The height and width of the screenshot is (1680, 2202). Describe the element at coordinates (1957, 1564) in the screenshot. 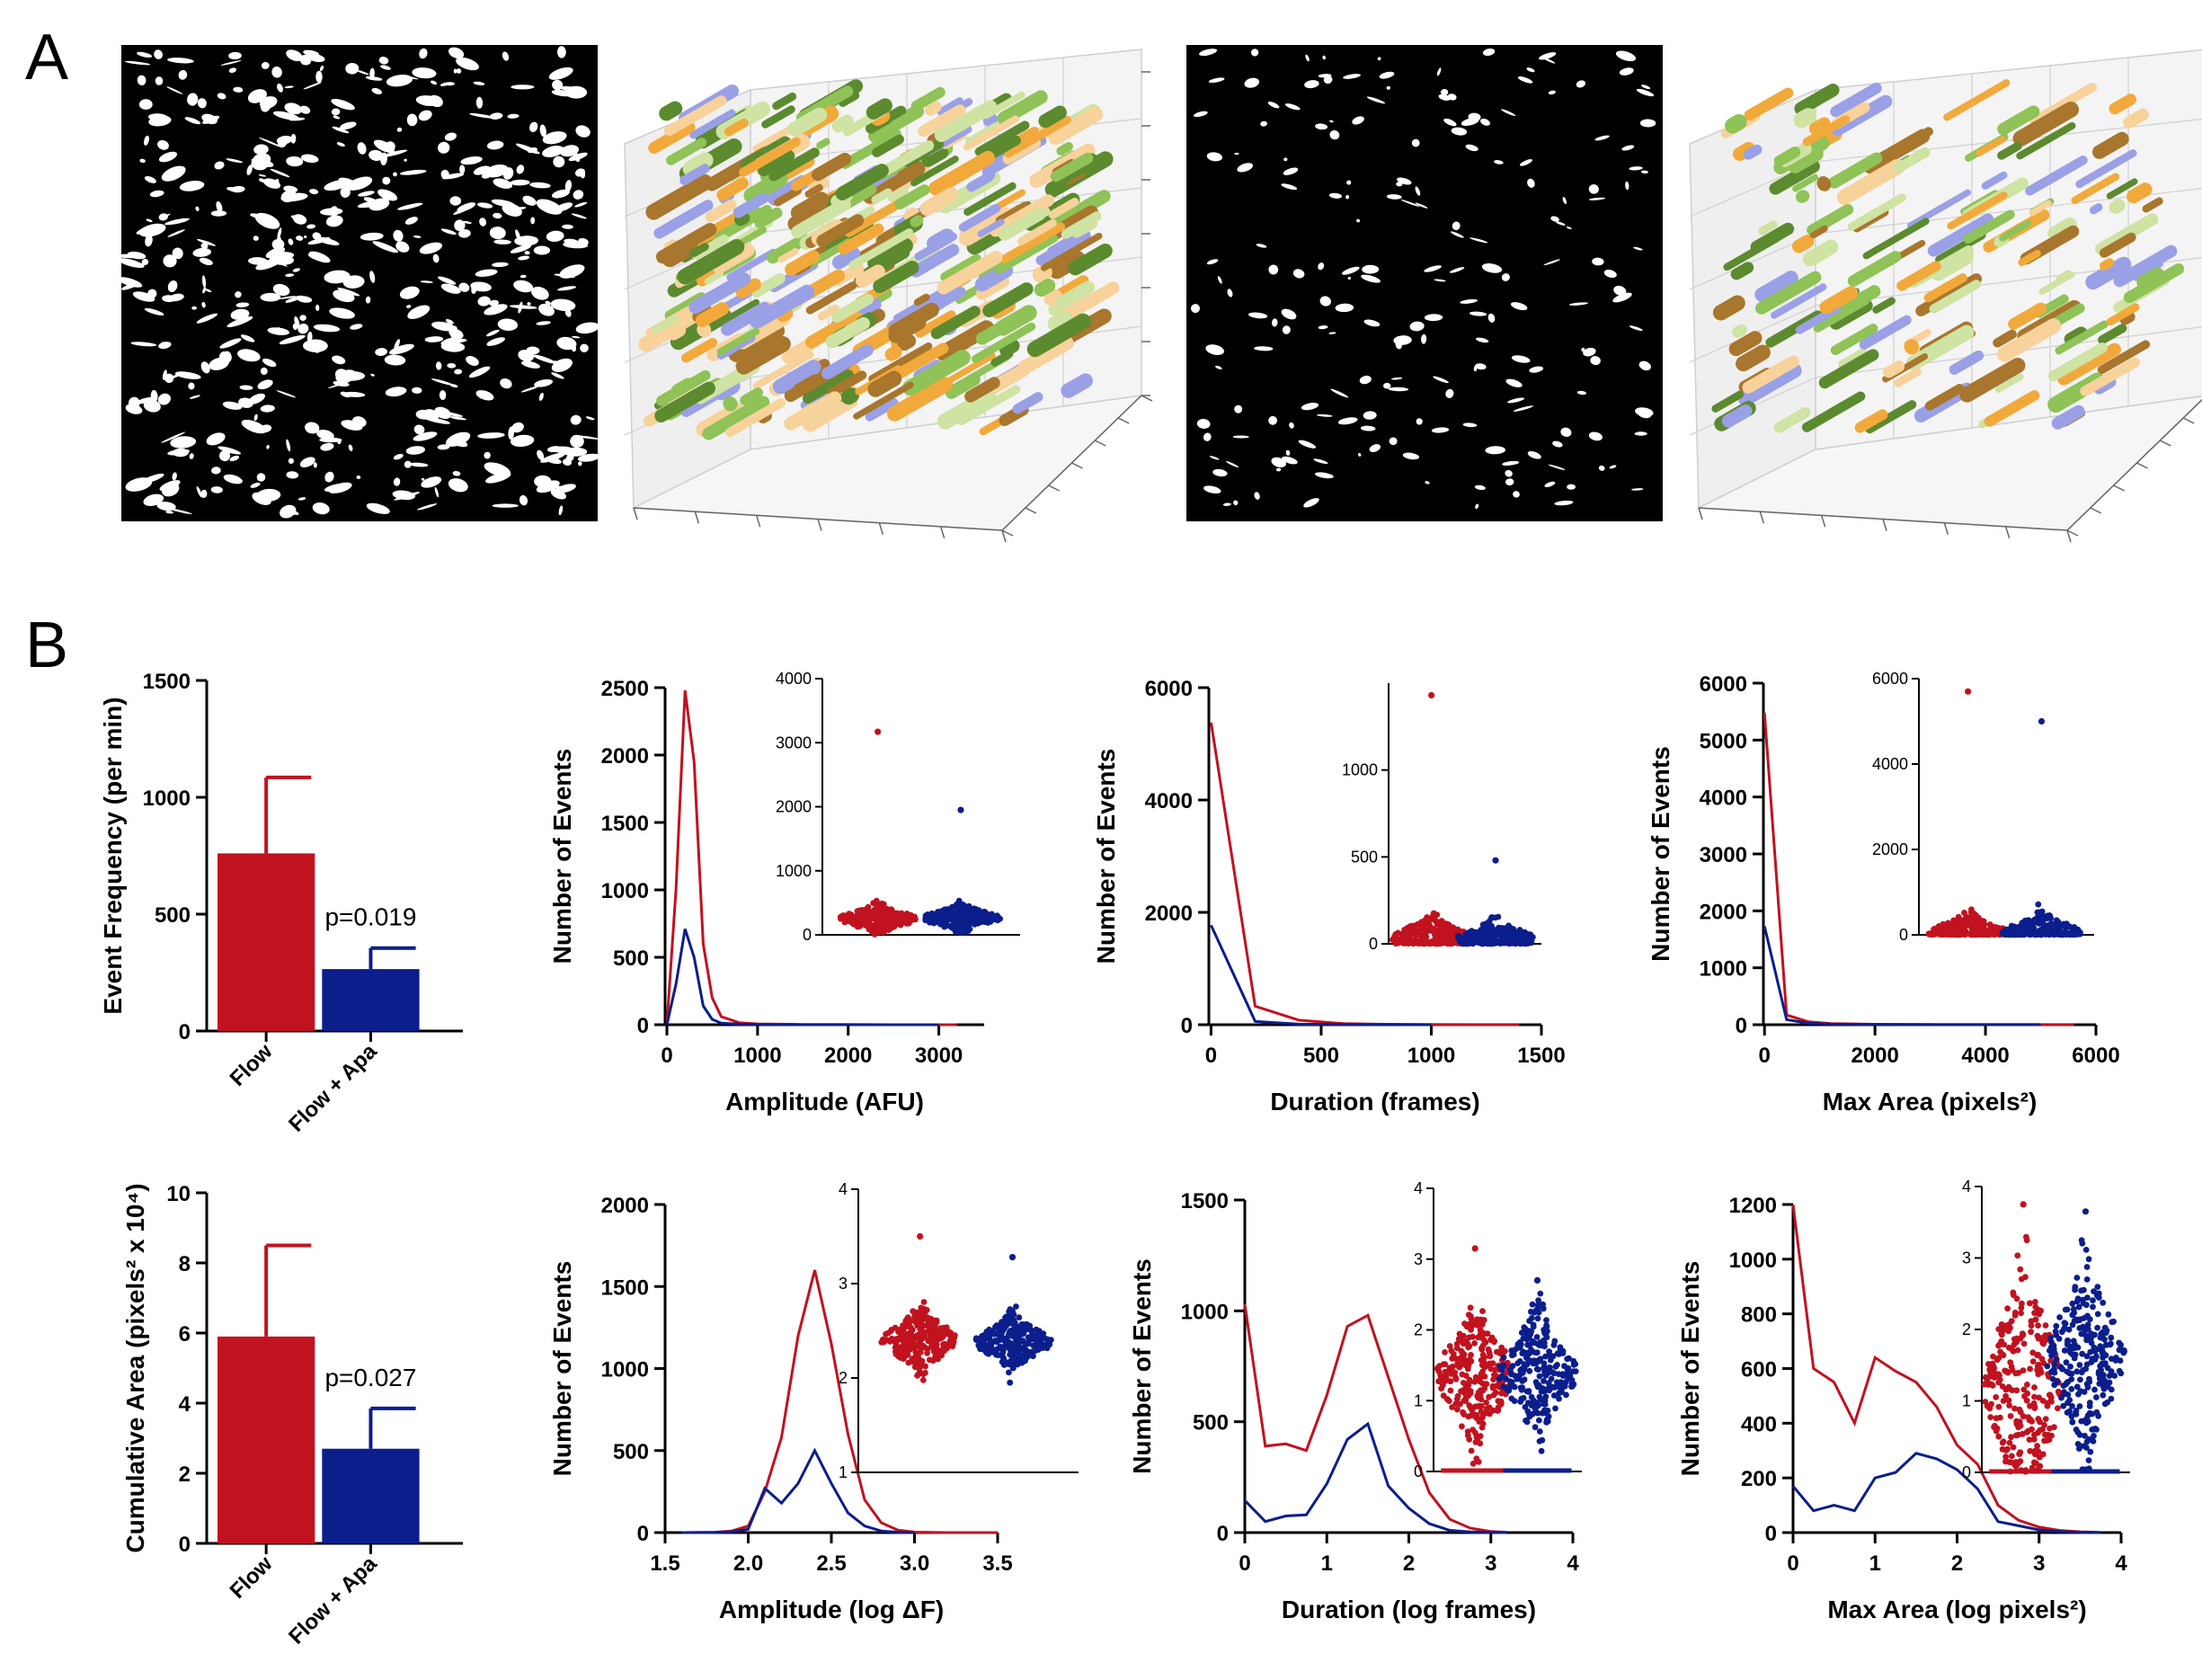

I see `x-tick-label: 2` at that location.